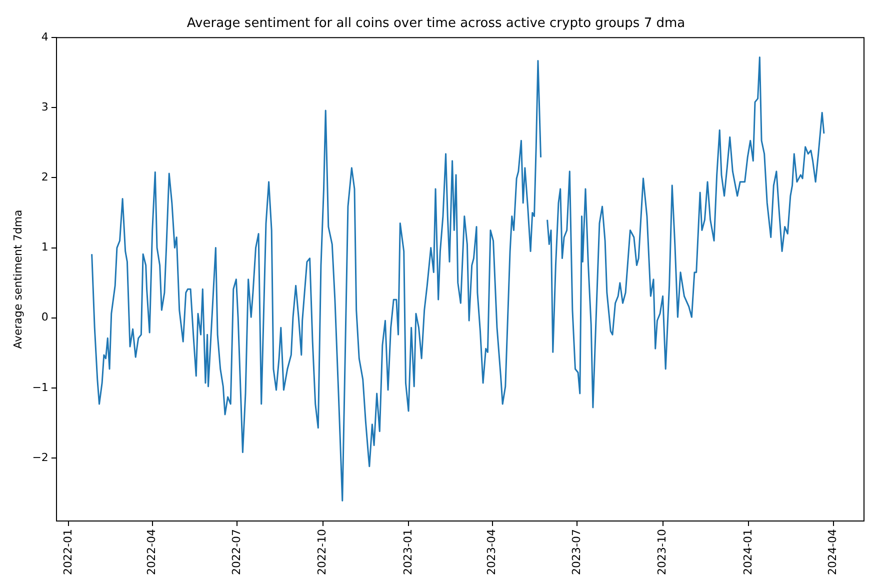  What do you see at coordinates (67, 552) in the screenshot?
I see `x-tick-label: 2022-01` at bounding box center [67, 552].